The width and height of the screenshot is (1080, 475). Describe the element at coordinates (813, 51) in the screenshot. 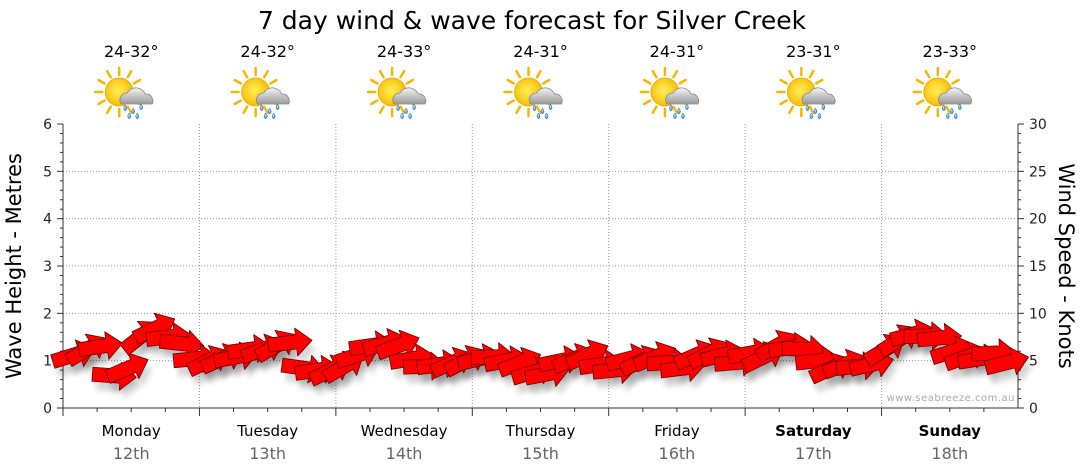

I see `temperature-range-label: 23-31°` at that location.